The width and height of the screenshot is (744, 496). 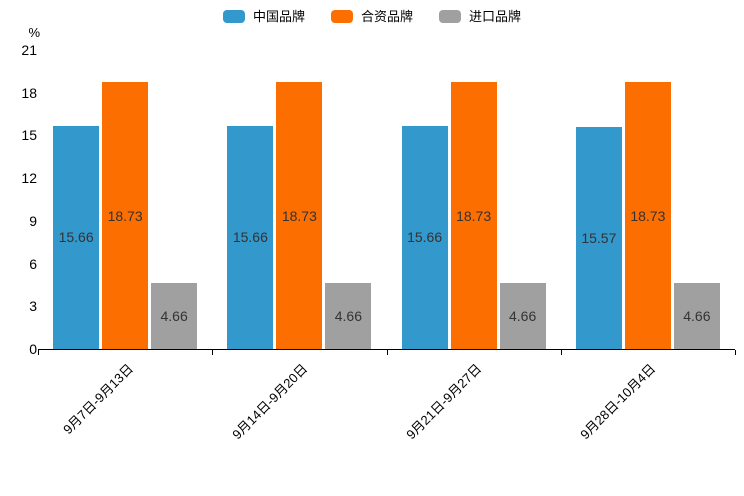 I want to click on legend-item-0: 中国品牌, so click(x=263, y=16).